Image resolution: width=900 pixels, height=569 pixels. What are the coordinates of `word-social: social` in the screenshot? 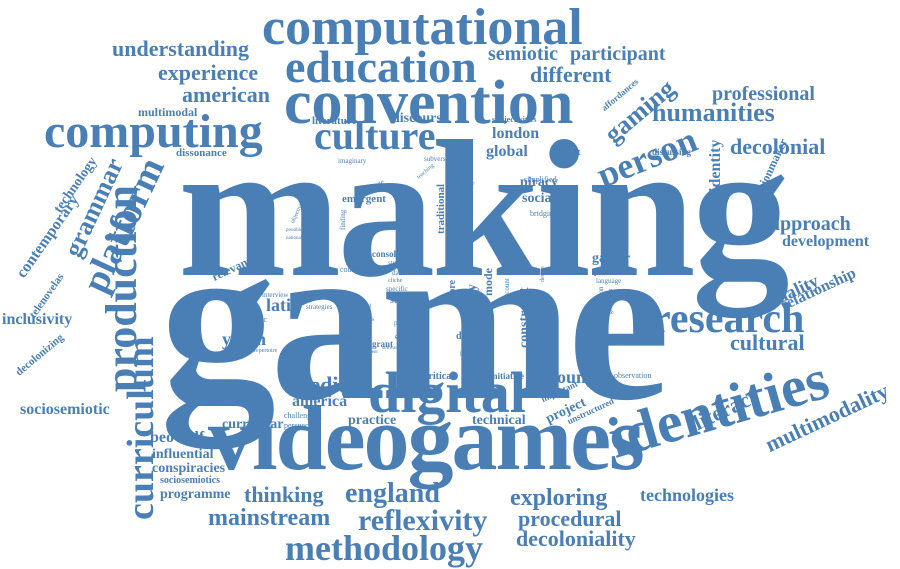 It's located at (539, 198).